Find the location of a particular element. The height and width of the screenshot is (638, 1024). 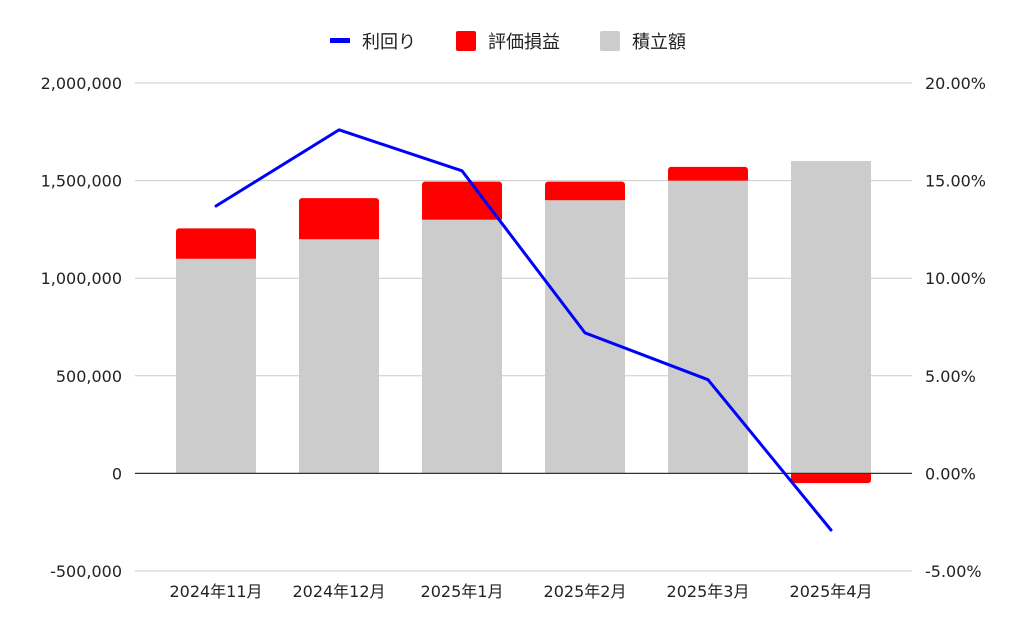

x-axis-tick-label: 2025年3月 is located at coordinates (708, 591).